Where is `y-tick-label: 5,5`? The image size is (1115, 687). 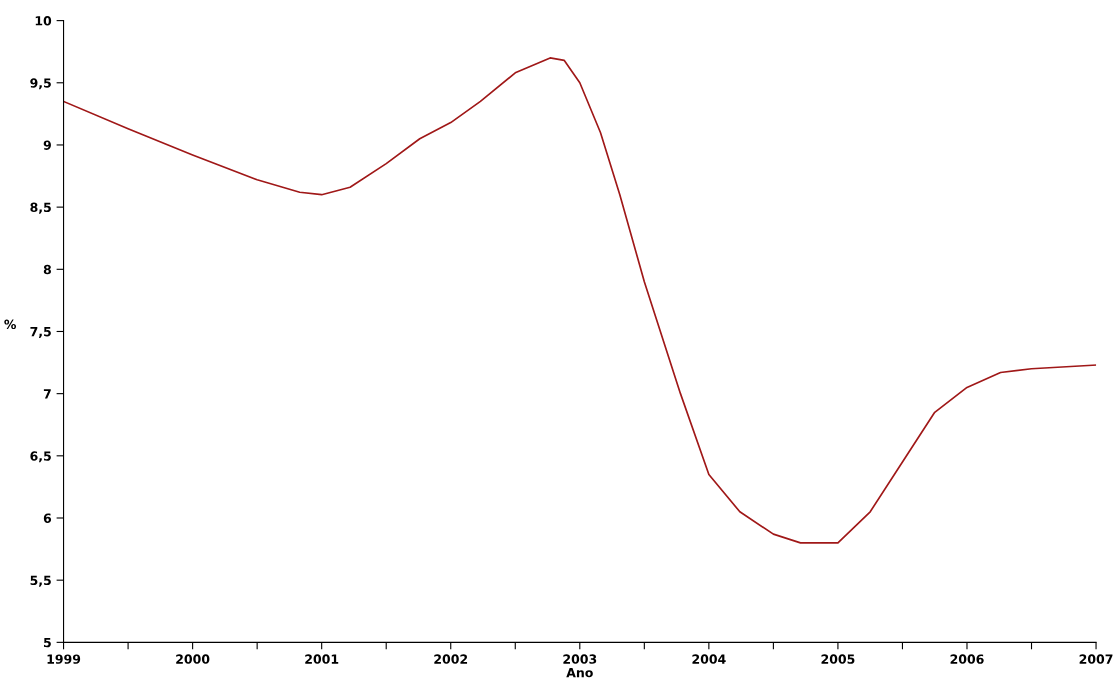 y-tick-label: 5,5 is located at coordinates (40, 581).